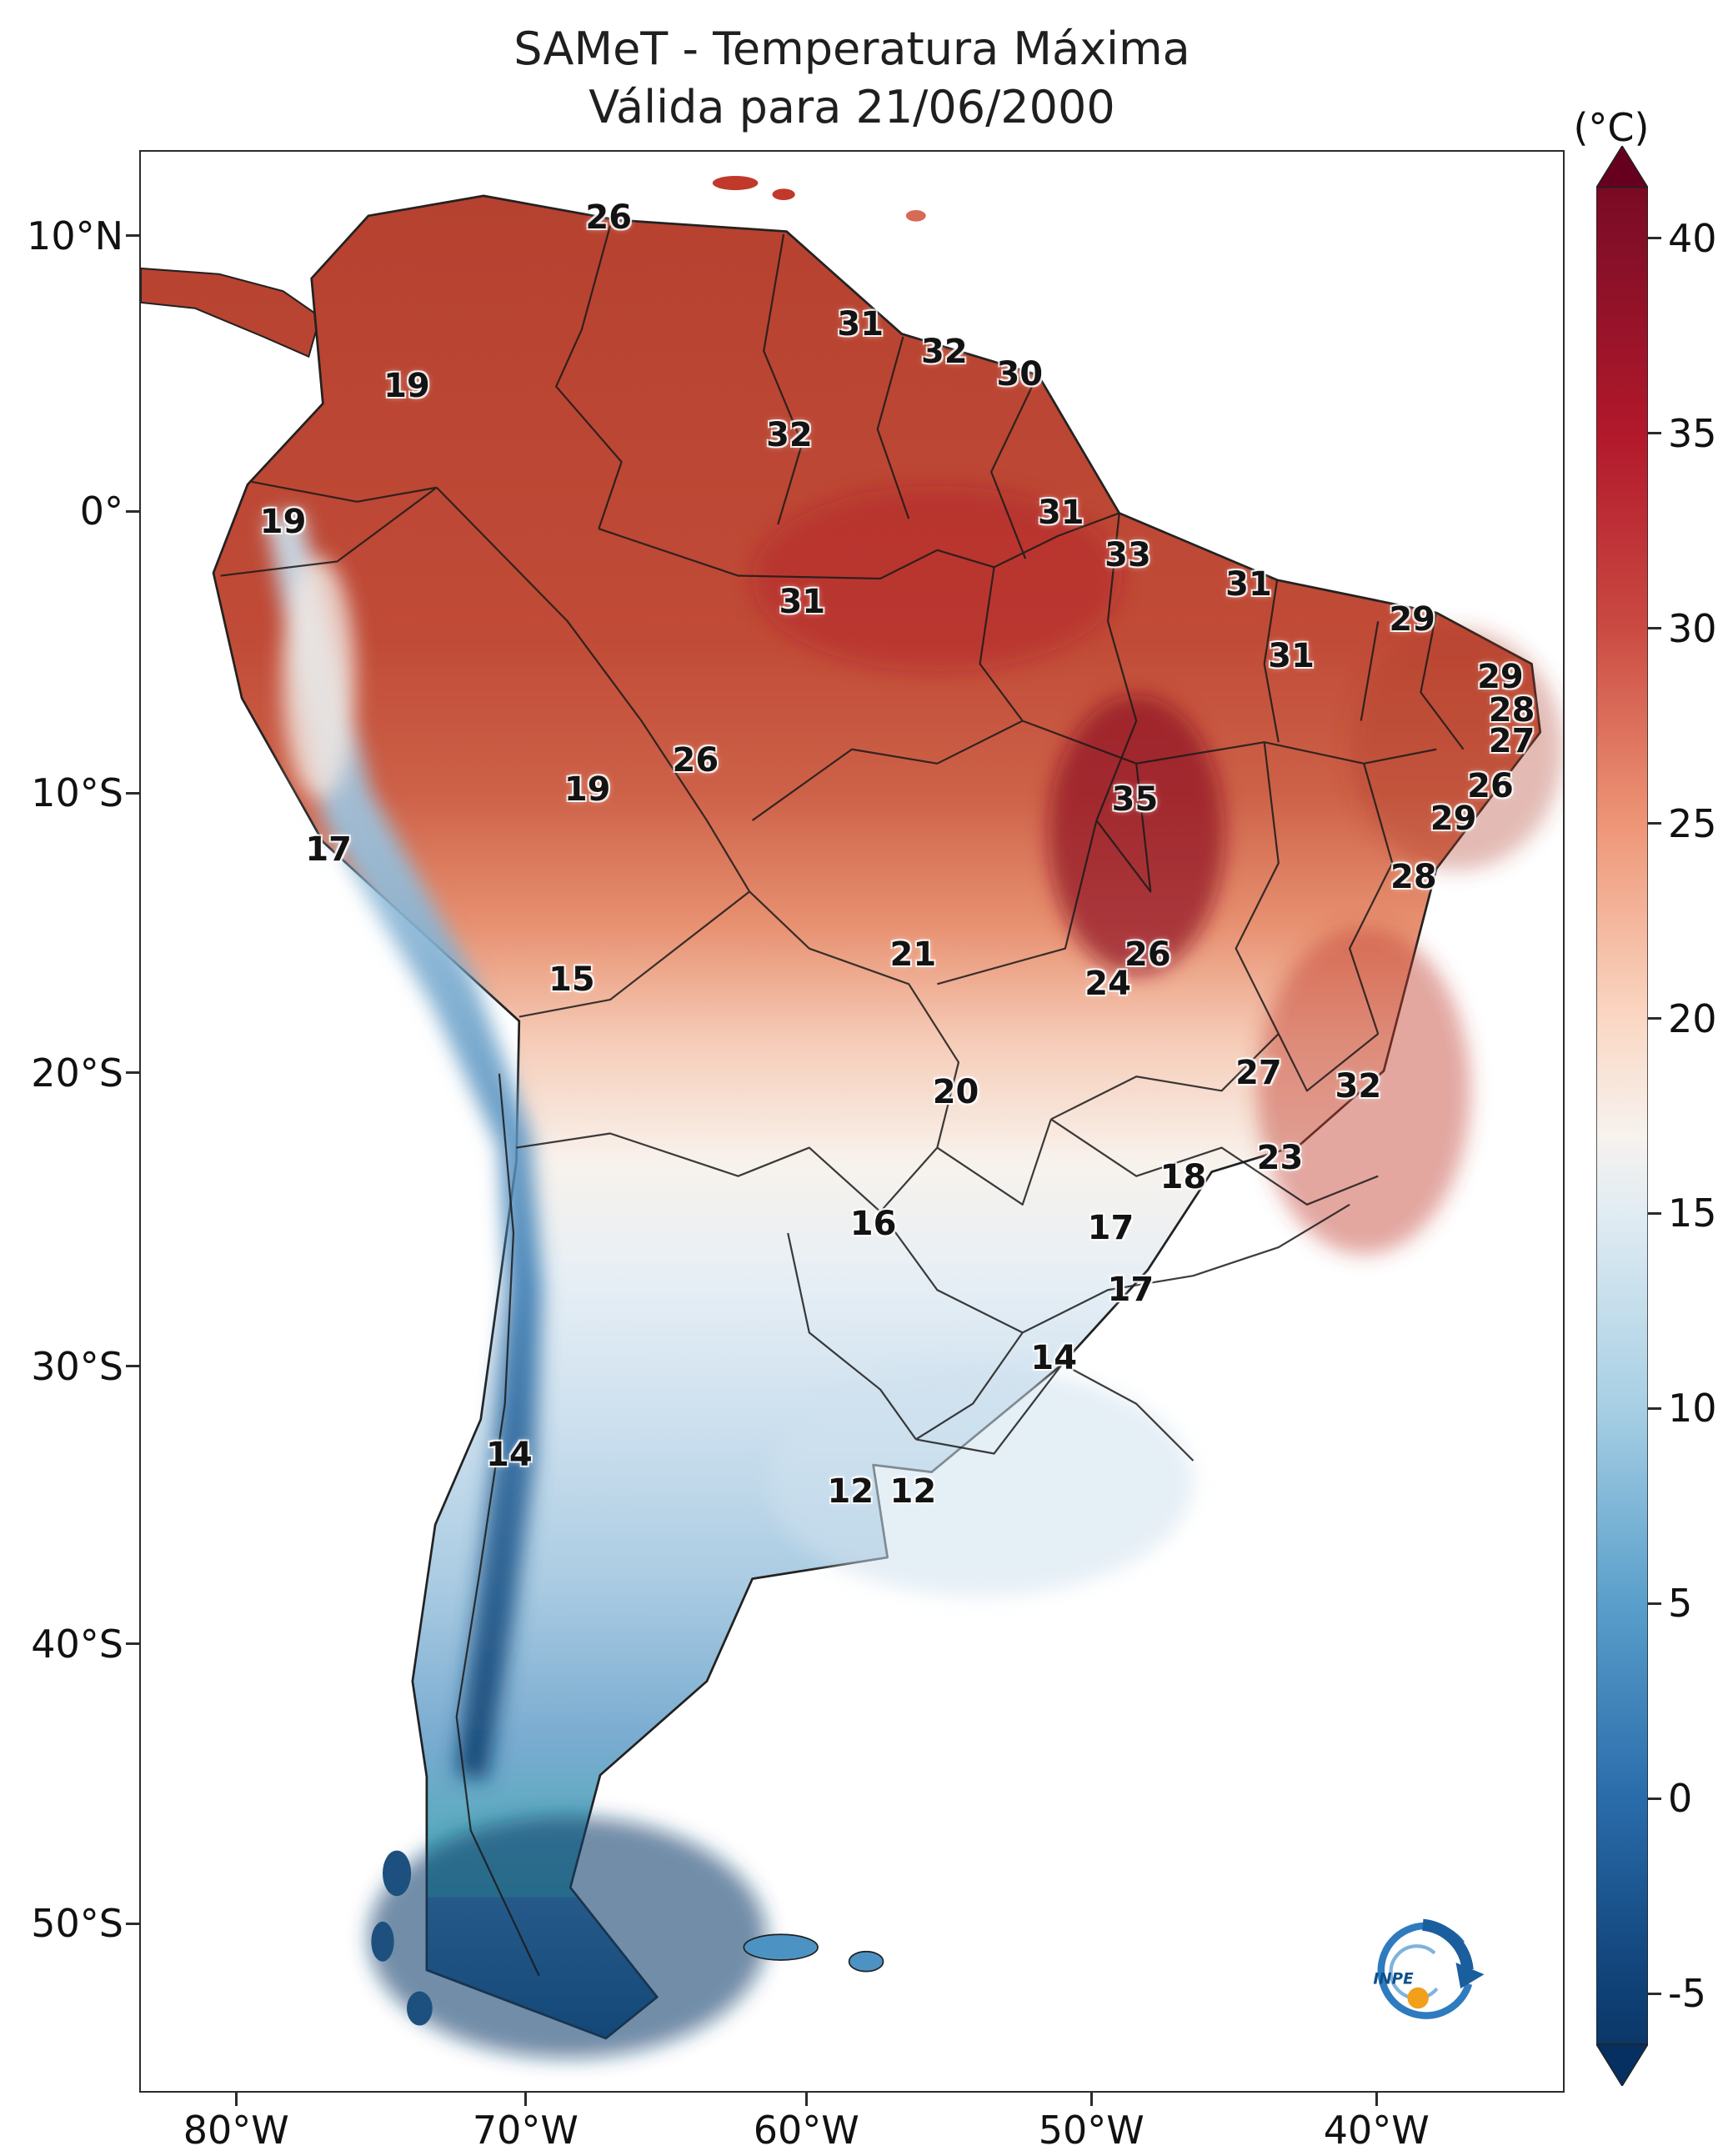 The height and width of the screenshot is (2156, 1723). I want to click on logo-arrowhead, so click(1470, 1975).